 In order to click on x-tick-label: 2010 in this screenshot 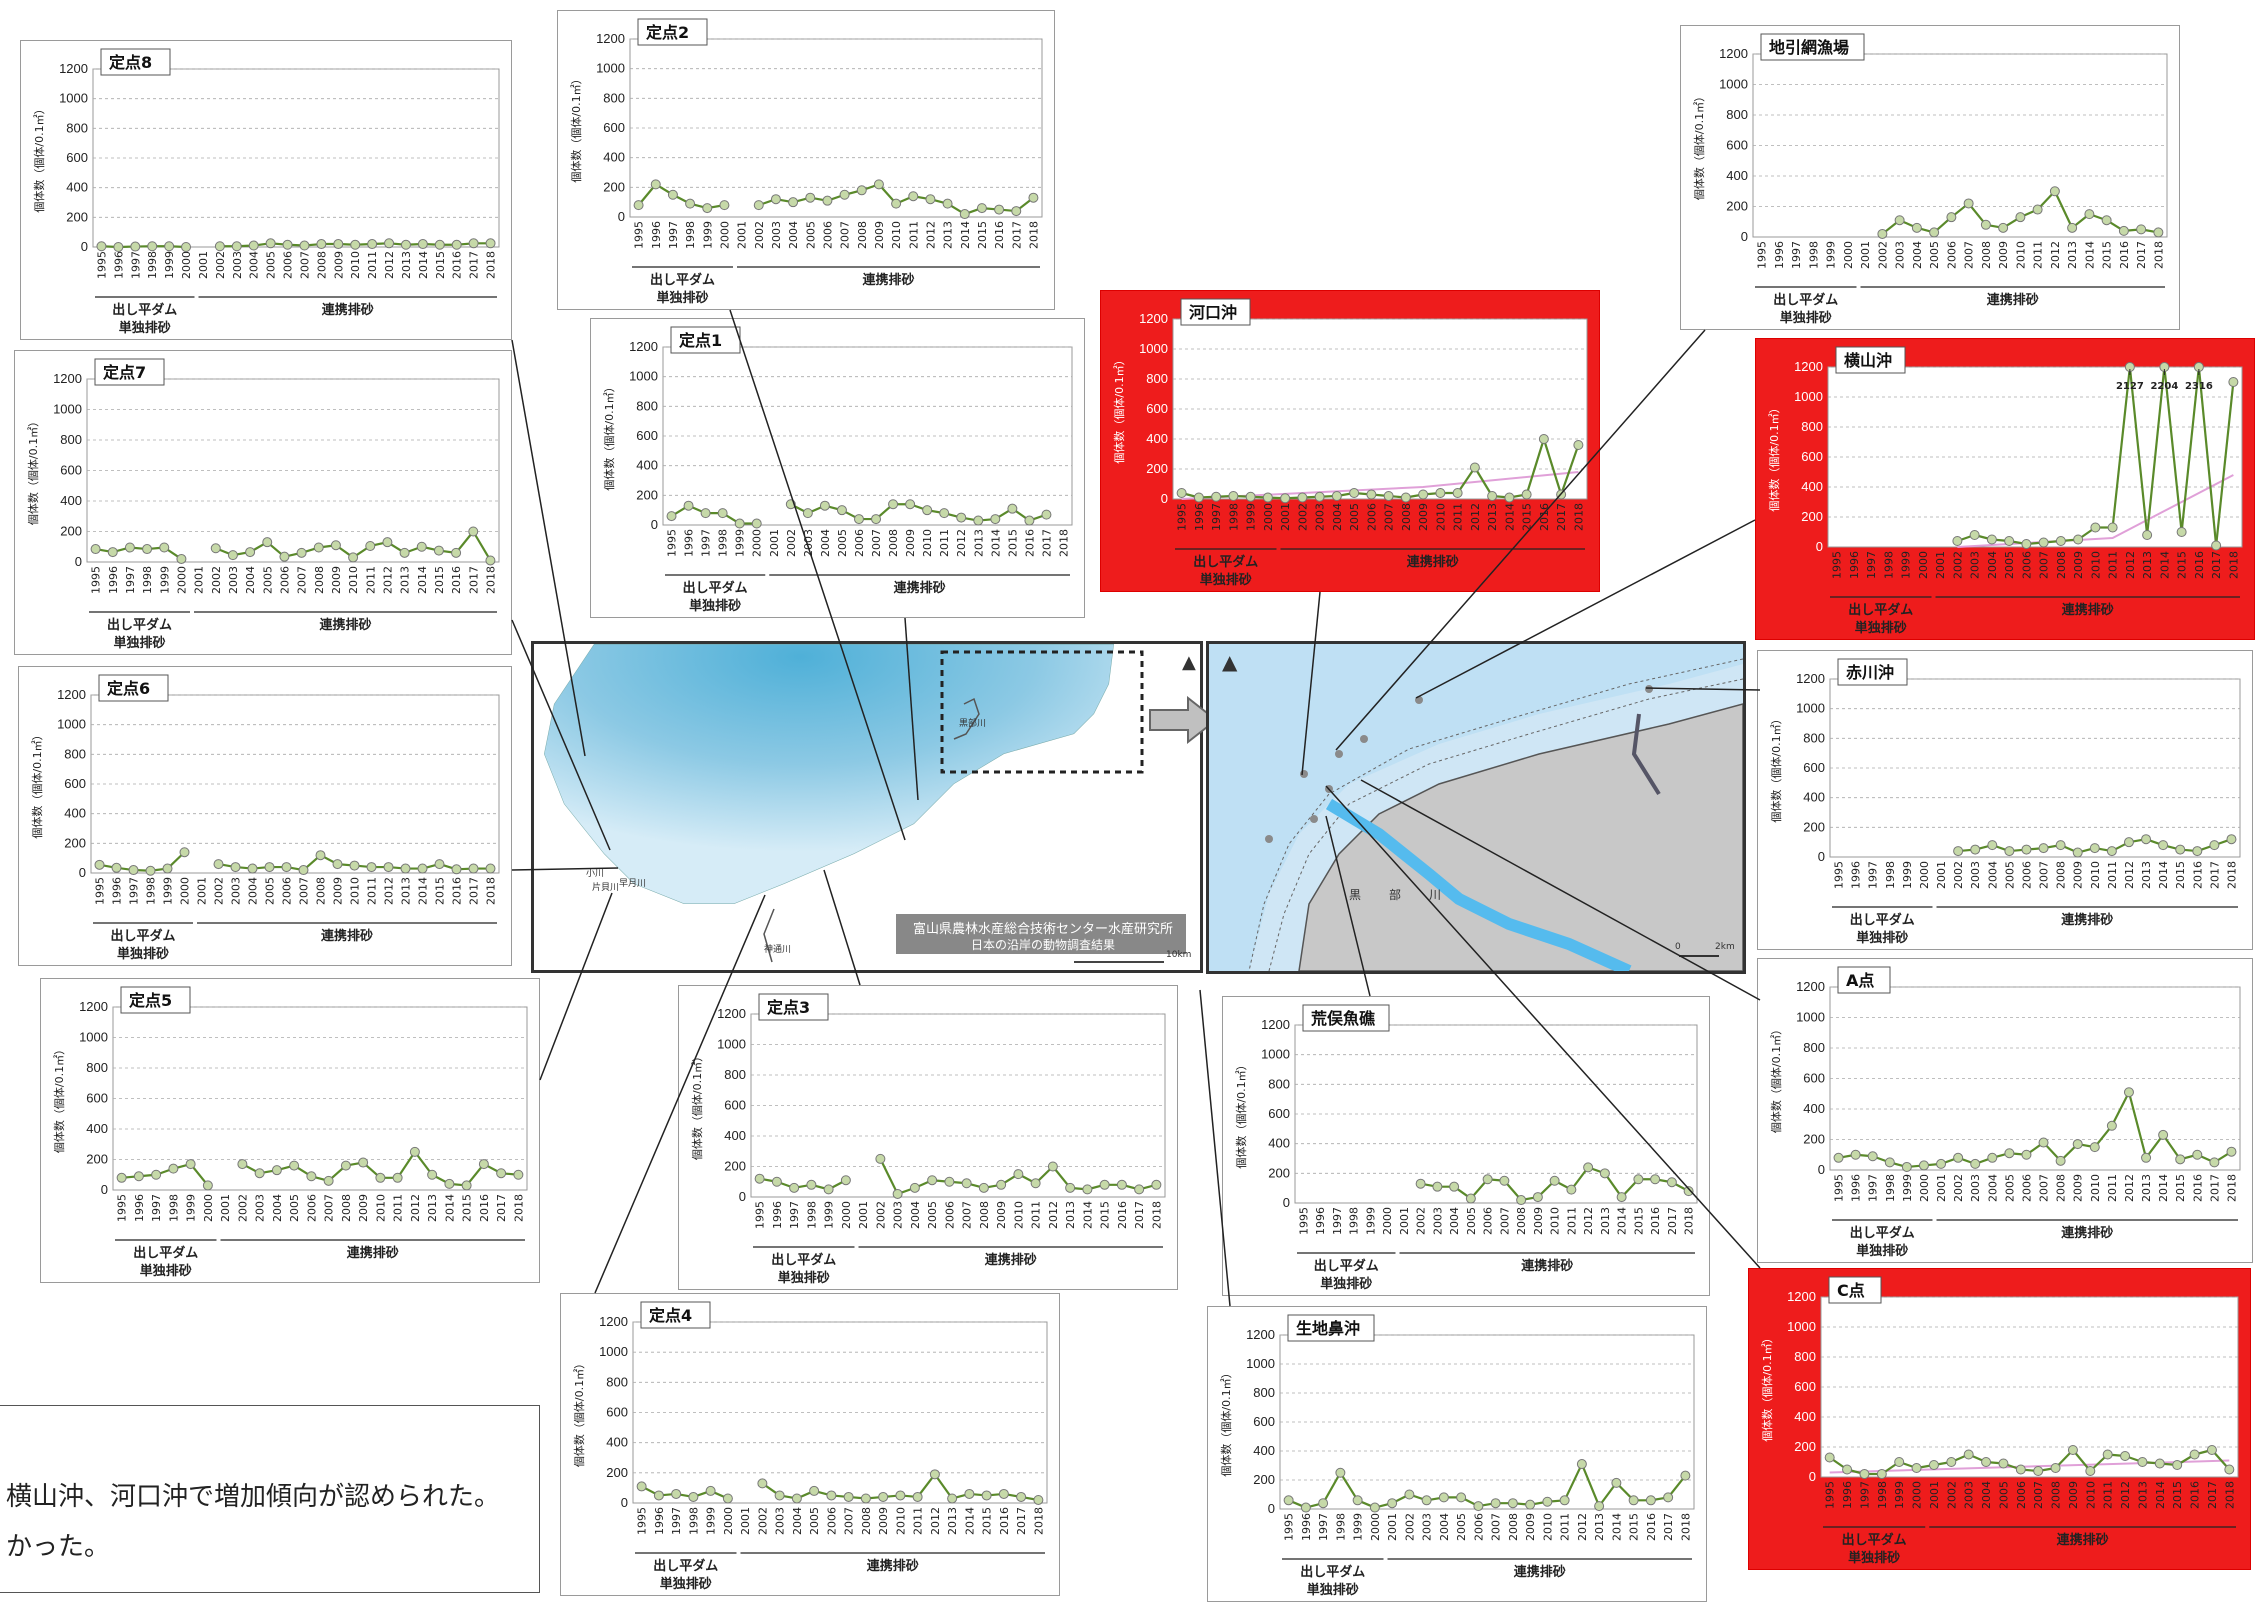, I will do `click(380, 1208)`.